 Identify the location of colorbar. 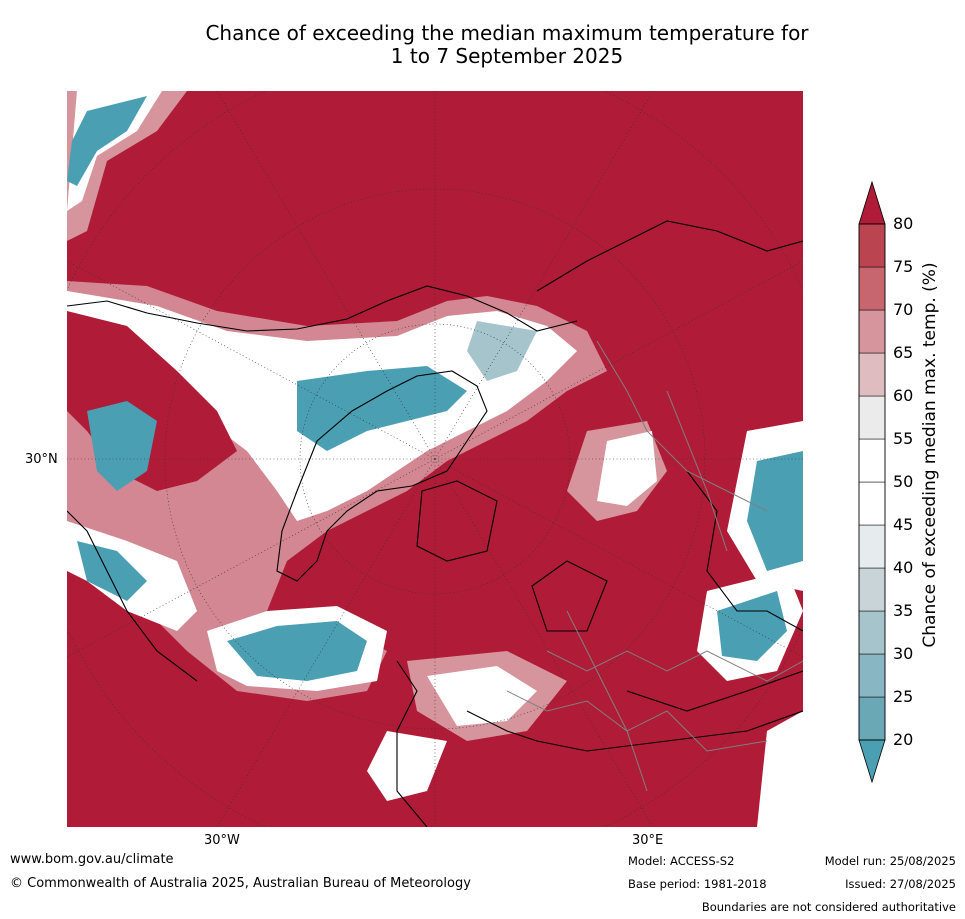
(872, 482).